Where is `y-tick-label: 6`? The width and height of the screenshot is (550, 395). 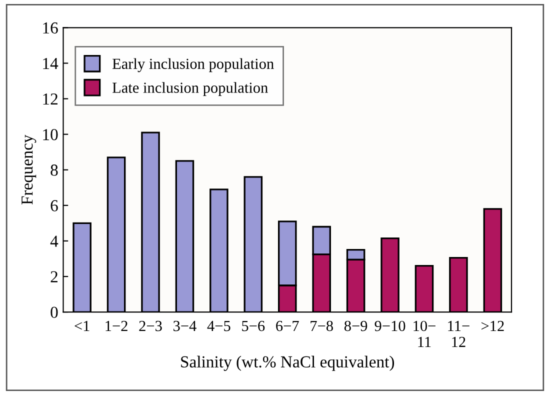 y-tick-label: 6 is located at coordinates (54, 206).